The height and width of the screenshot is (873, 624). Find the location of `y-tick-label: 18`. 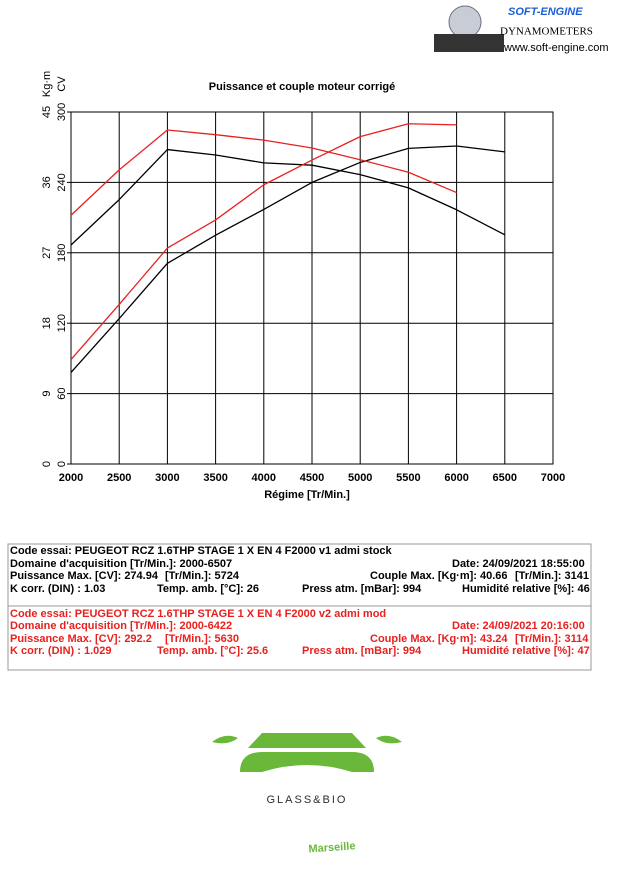

y-tick-label: 18 is located at coordinates (47, 323).